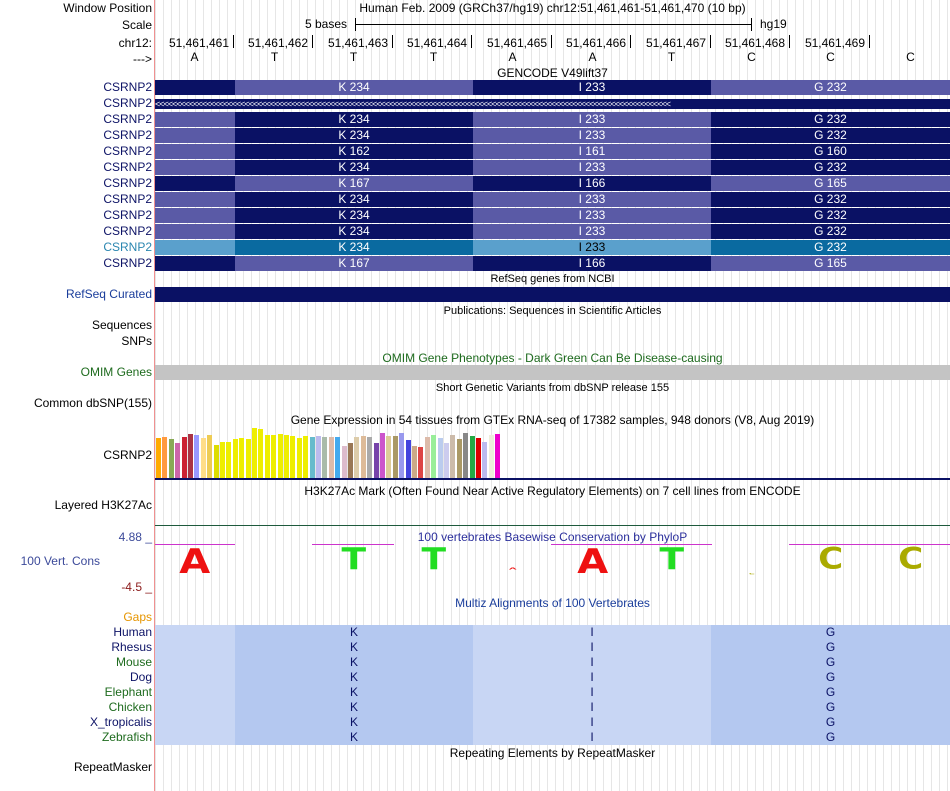 This screenshot has width=950, height=791. What do you see at coordinates (592, 263) in the screenshot?
I see `exon-codon: I 166` at bounding box center [592, 263].